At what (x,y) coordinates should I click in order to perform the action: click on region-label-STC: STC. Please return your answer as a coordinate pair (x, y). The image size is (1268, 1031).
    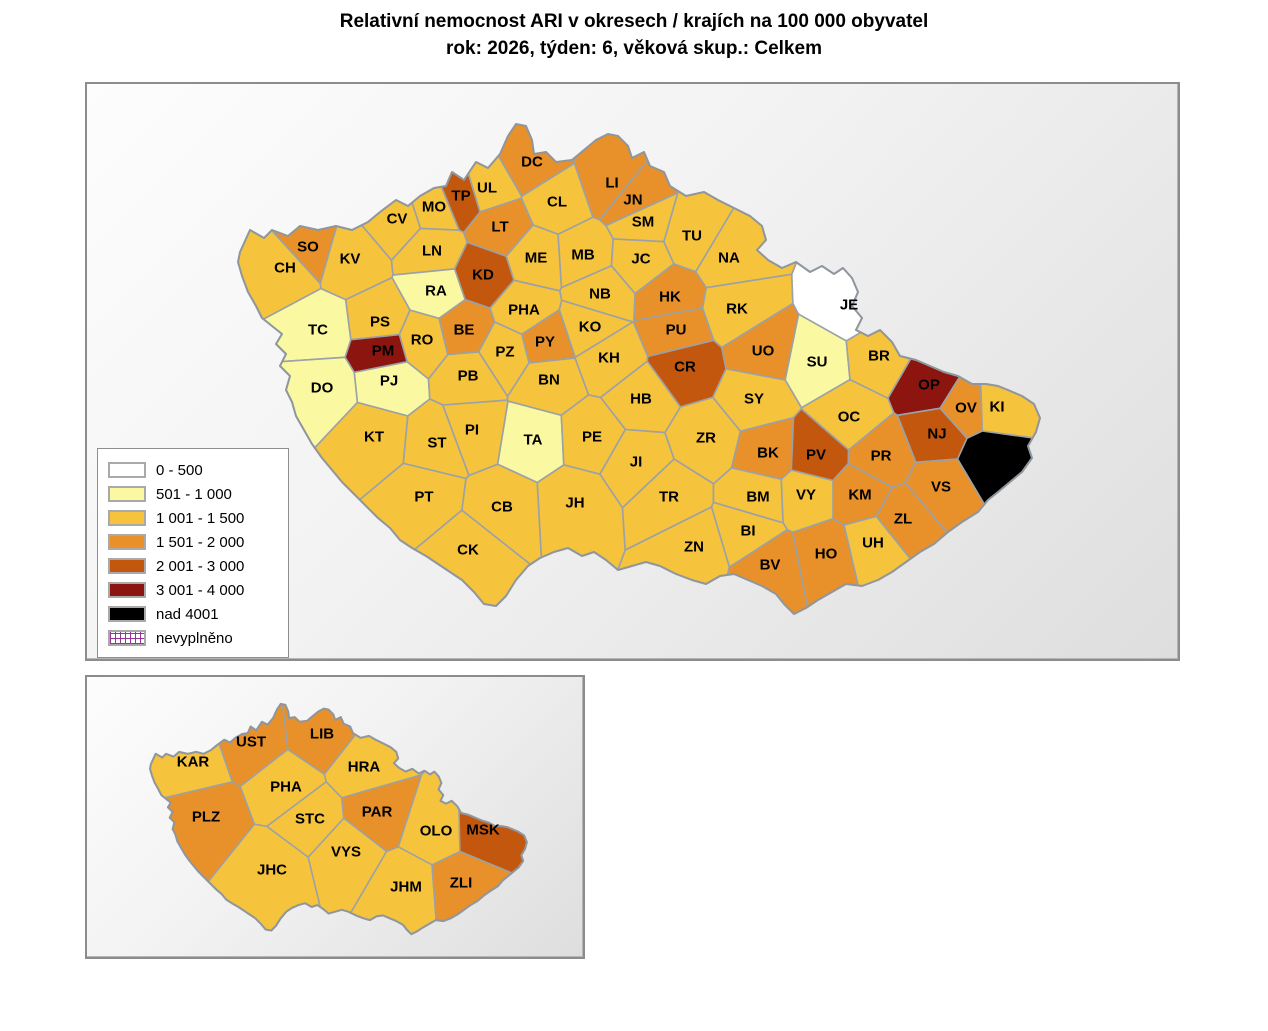
    Looking at the image, I should click on (310, 819).